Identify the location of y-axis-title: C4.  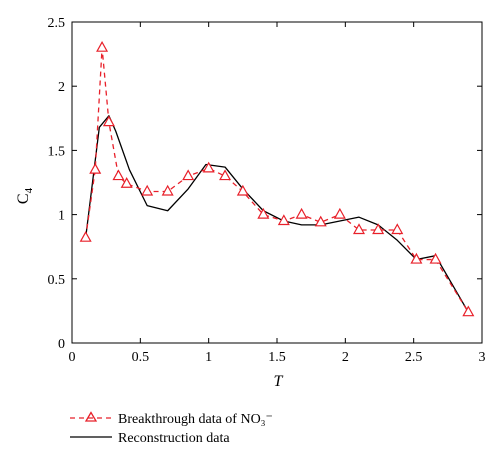
(25, 195).